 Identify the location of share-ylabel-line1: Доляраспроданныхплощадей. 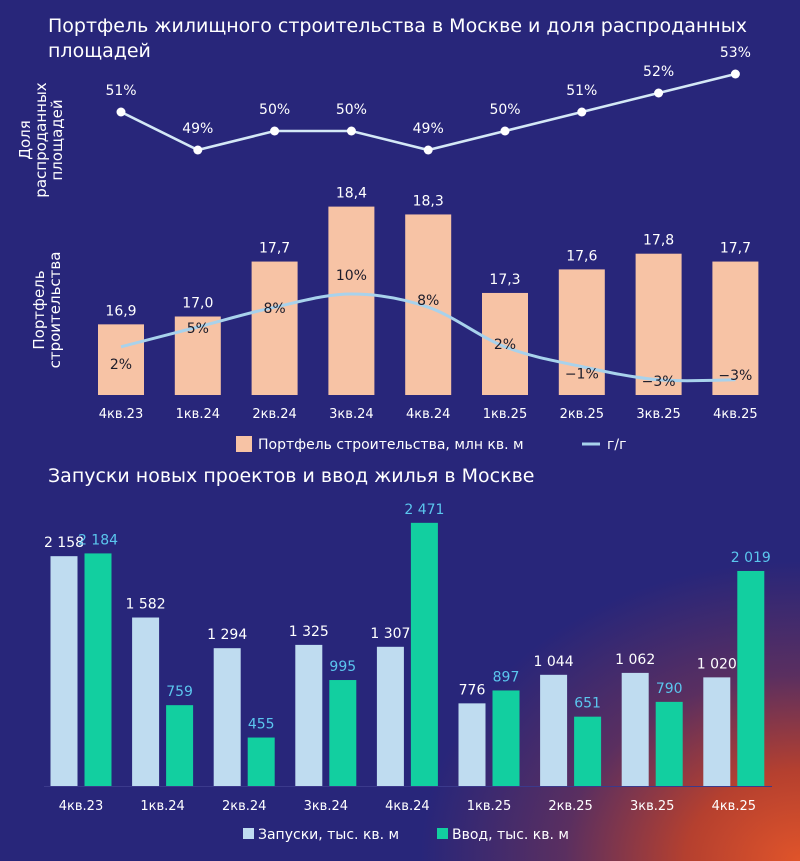
(41, 139).